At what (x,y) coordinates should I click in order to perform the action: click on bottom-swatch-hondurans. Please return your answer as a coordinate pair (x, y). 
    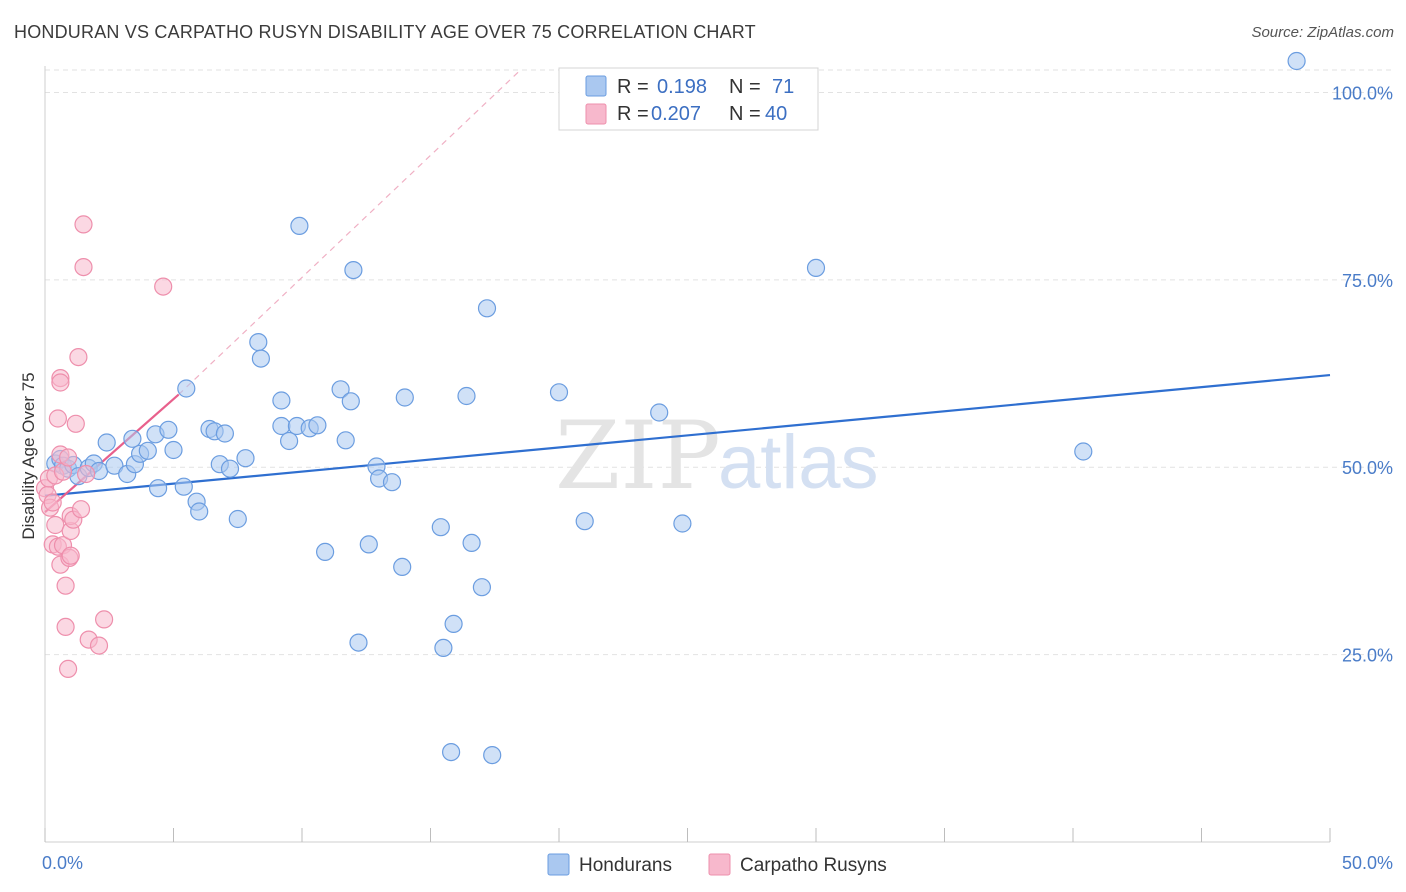
    Looking at the image, I should click on (558, 864).